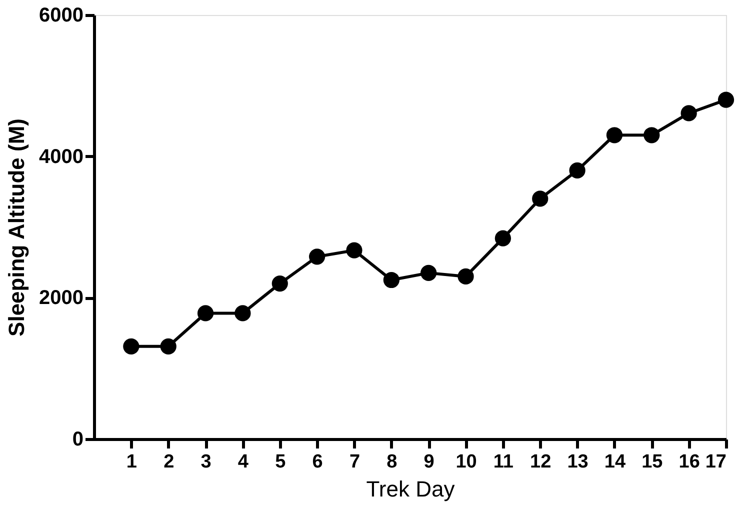 The height and width of the screenshot is (520, 751). What do you see at coordinates (317, 462) in the screenshot?
I see `x-tick-label: 6` at bounding box center [317, 462].